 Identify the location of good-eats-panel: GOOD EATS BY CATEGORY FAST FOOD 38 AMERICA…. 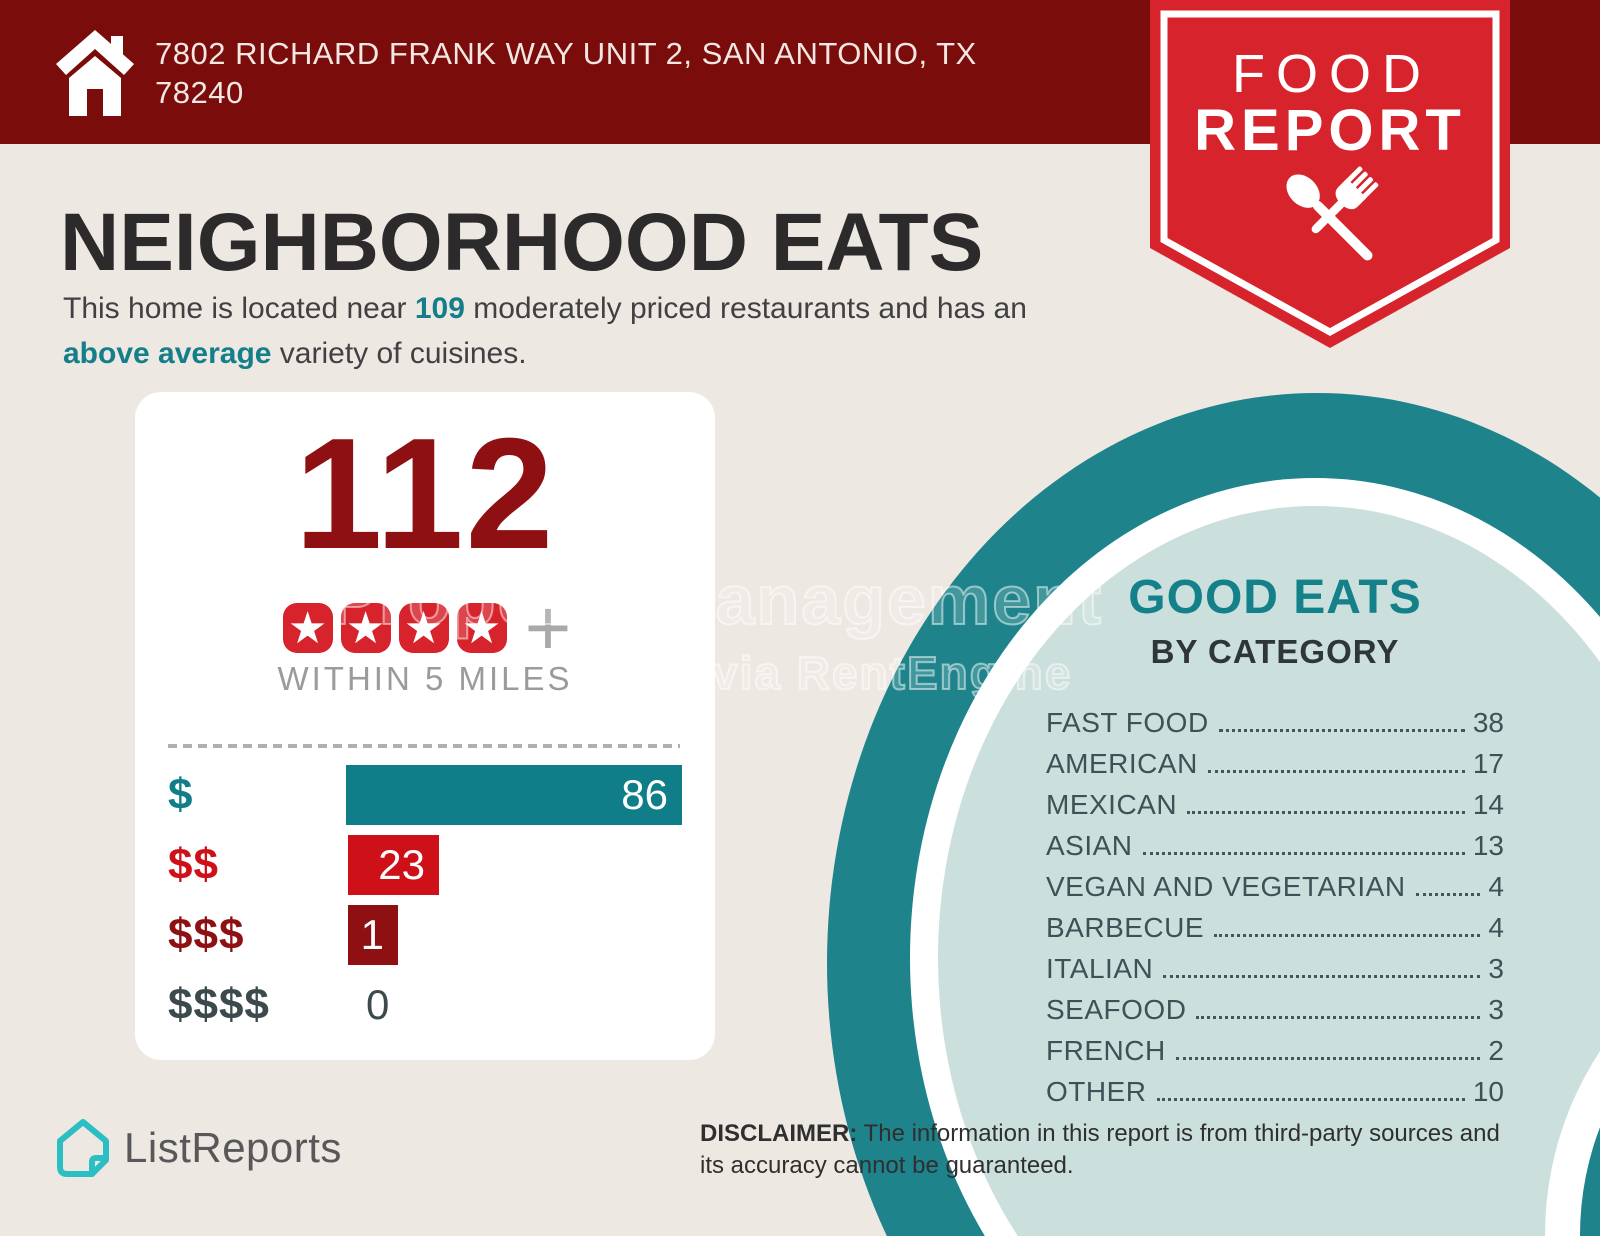
(1275, 843).